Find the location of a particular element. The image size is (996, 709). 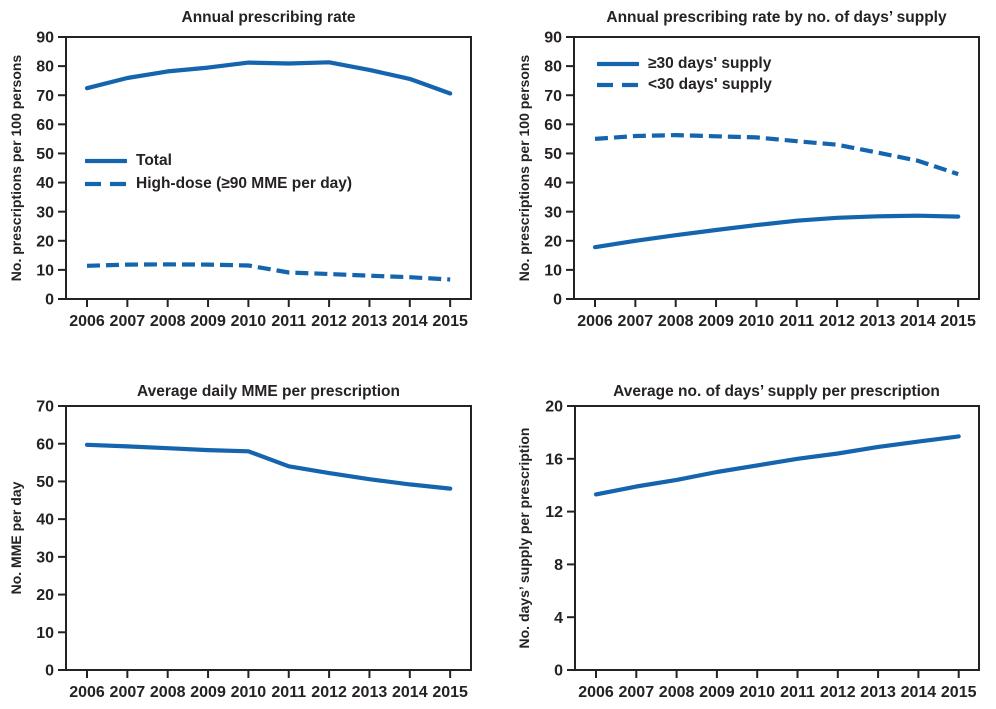

y-axis-label-chart-4: No. days’ supply per prescription is located at coordinates (524, 538).